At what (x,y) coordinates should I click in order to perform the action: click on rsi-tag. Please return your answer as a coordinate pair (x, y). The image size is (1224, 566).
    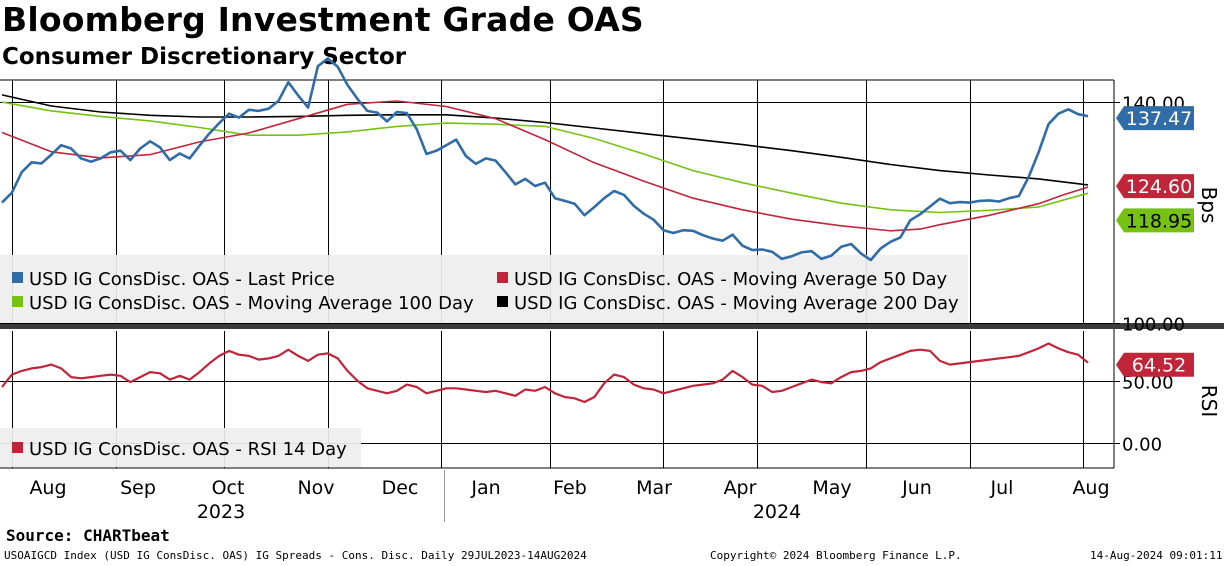
    Looking at the image, I should click on (1155, 364).